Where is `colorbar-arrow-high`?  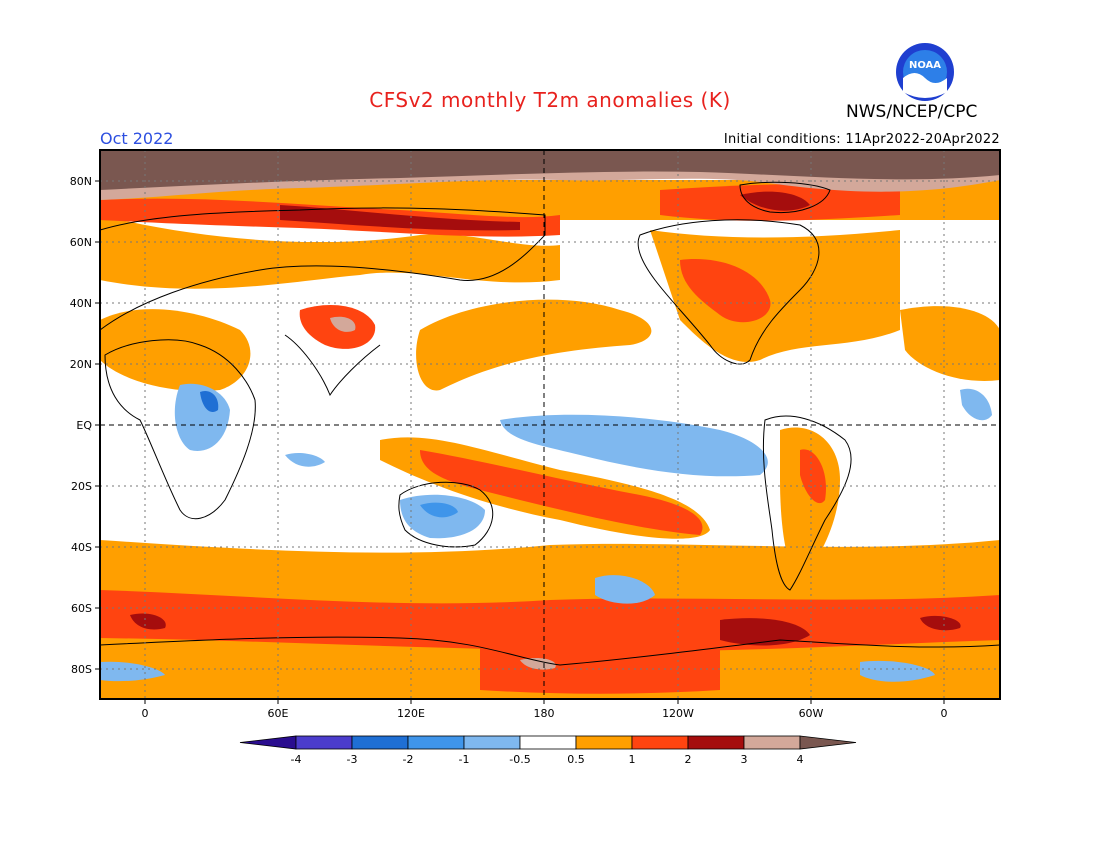
colorbar-arrow-high is located at coordinates (828, 742).